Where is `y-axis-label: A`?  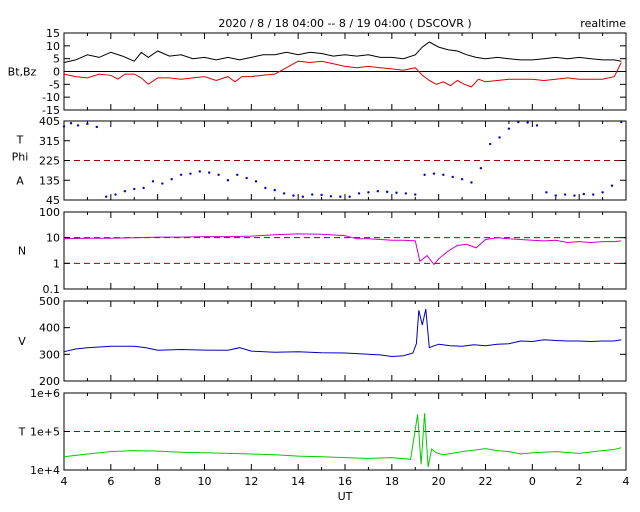
y-axis-label: A is located at coordinates (20, 181).